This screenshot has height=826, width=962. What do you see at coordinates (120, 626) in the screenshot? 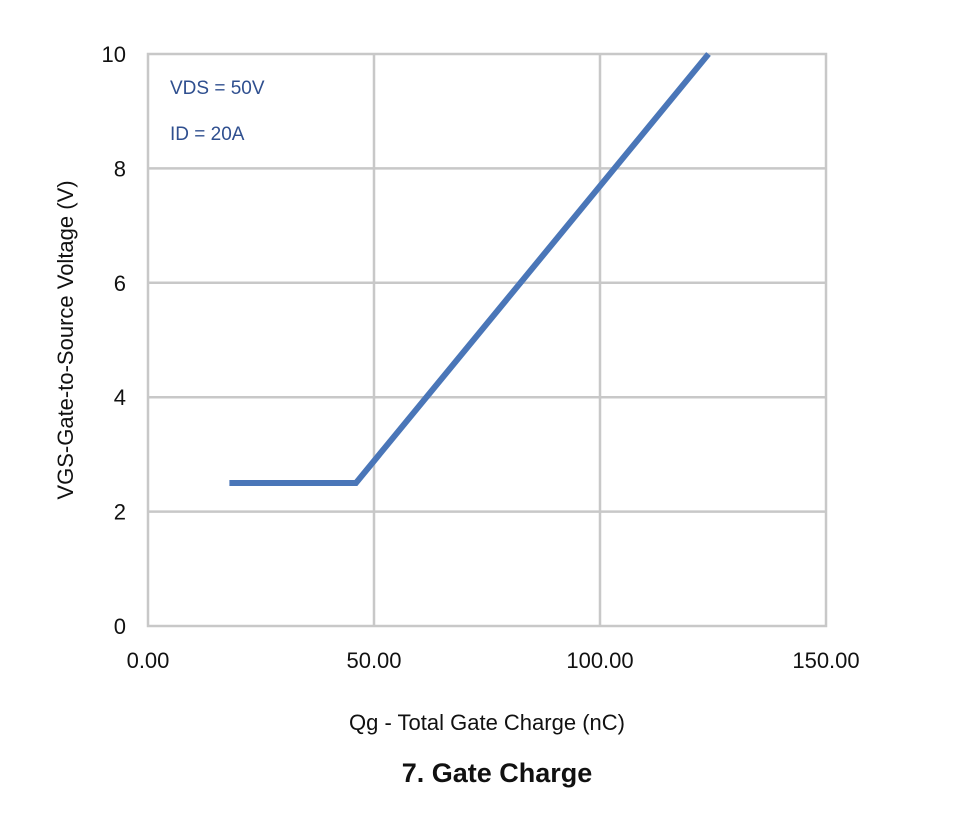
I see `y-tick-label: 0` at bounding box center [120, 626].